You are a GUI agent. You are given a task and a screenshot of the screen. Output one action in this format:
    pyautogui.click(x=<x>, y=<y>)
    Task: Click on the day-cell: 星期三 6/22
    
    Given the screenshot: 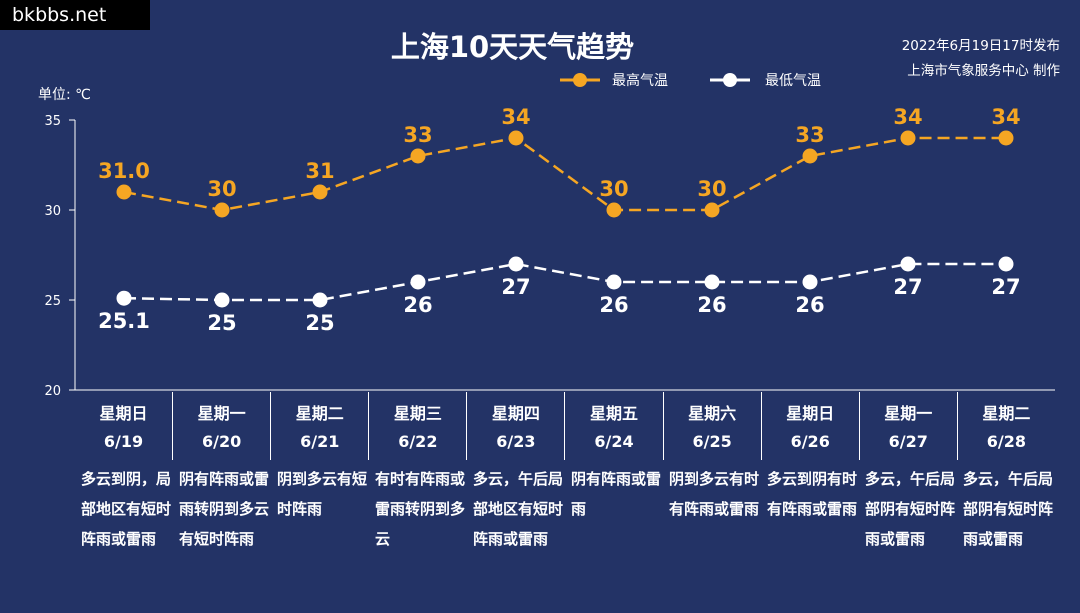 What is the action you would take?
    pyautogui.click(x=418, y=426)
    